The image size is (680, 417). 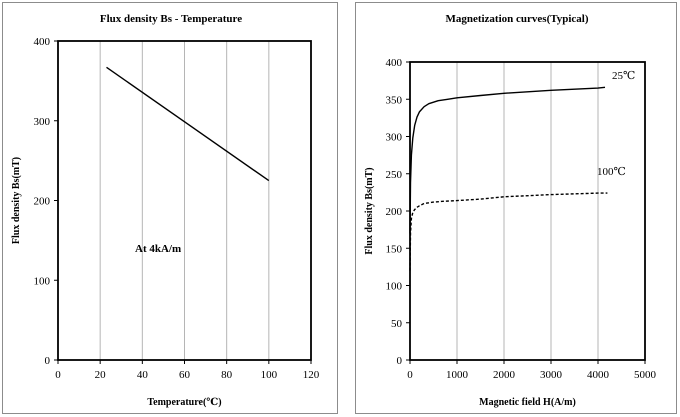 What do you see at coordinates (611, 172) in the screenshot?
I see `series-label: 100℃` at bounding box center [611, 172].